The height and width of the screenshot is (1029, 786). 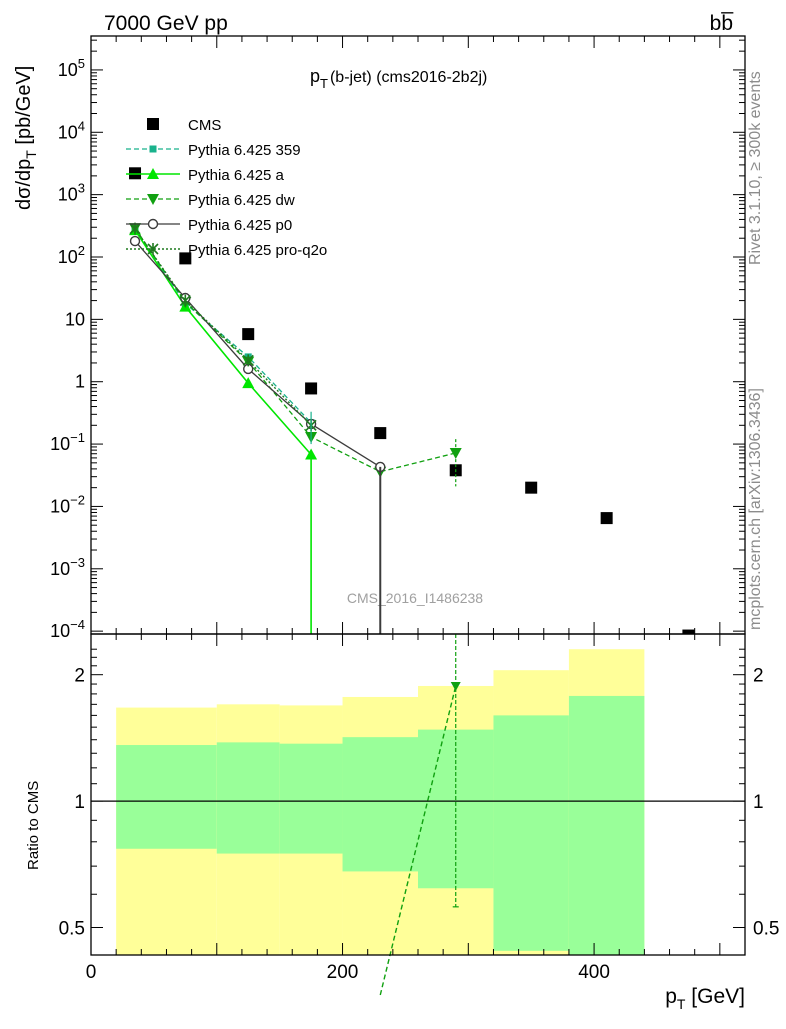 What do you see at coordinates (408, 77) in the screenshot?
I see `title-rest: (b-jet) (cms2016-2b2j)` at bounding box center [408, 77].